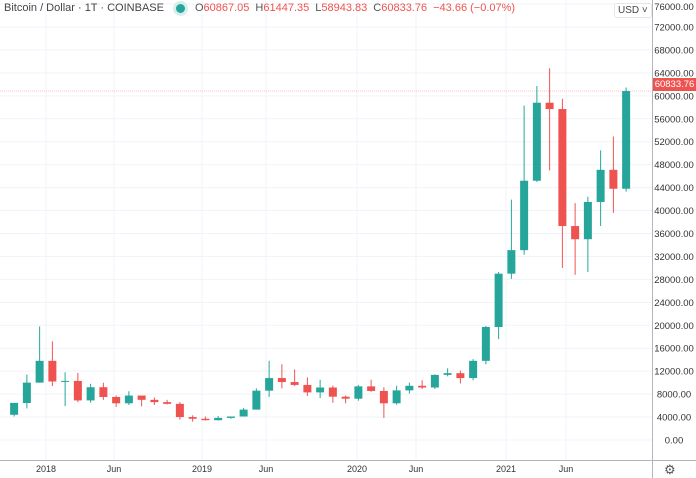 The image size is (696, 478). Describe the element at coordinates (674, 234) in the screenshot. I see `y-tick-label: 36000.00` at that location.